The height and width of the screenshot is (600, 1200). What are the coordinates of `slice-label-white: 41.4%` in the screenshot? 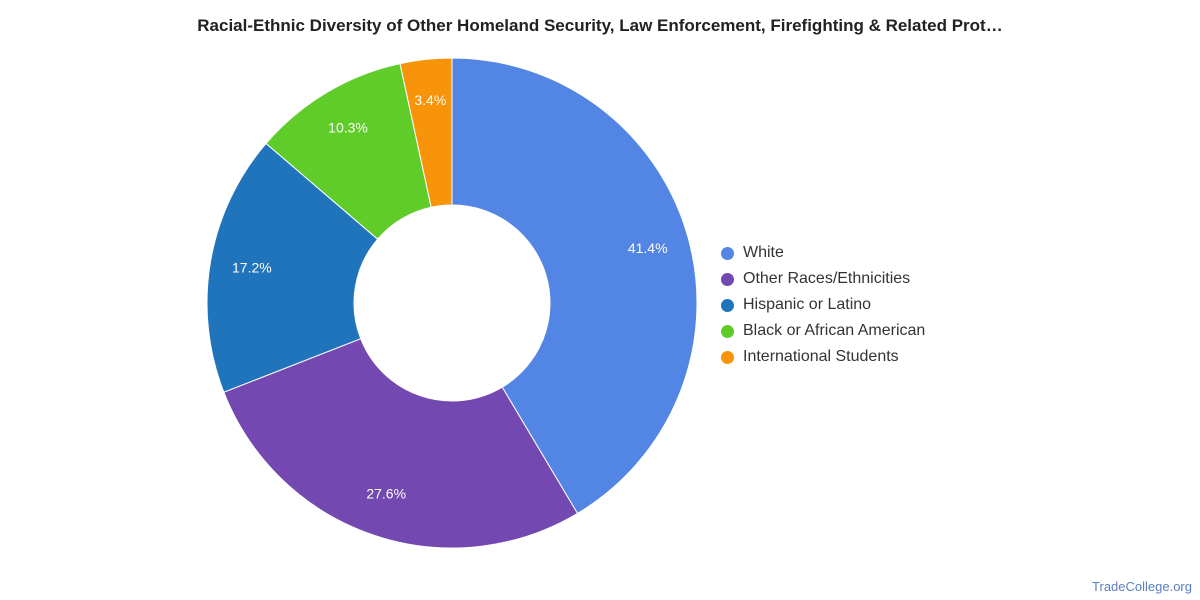 It's located at (648, 248).